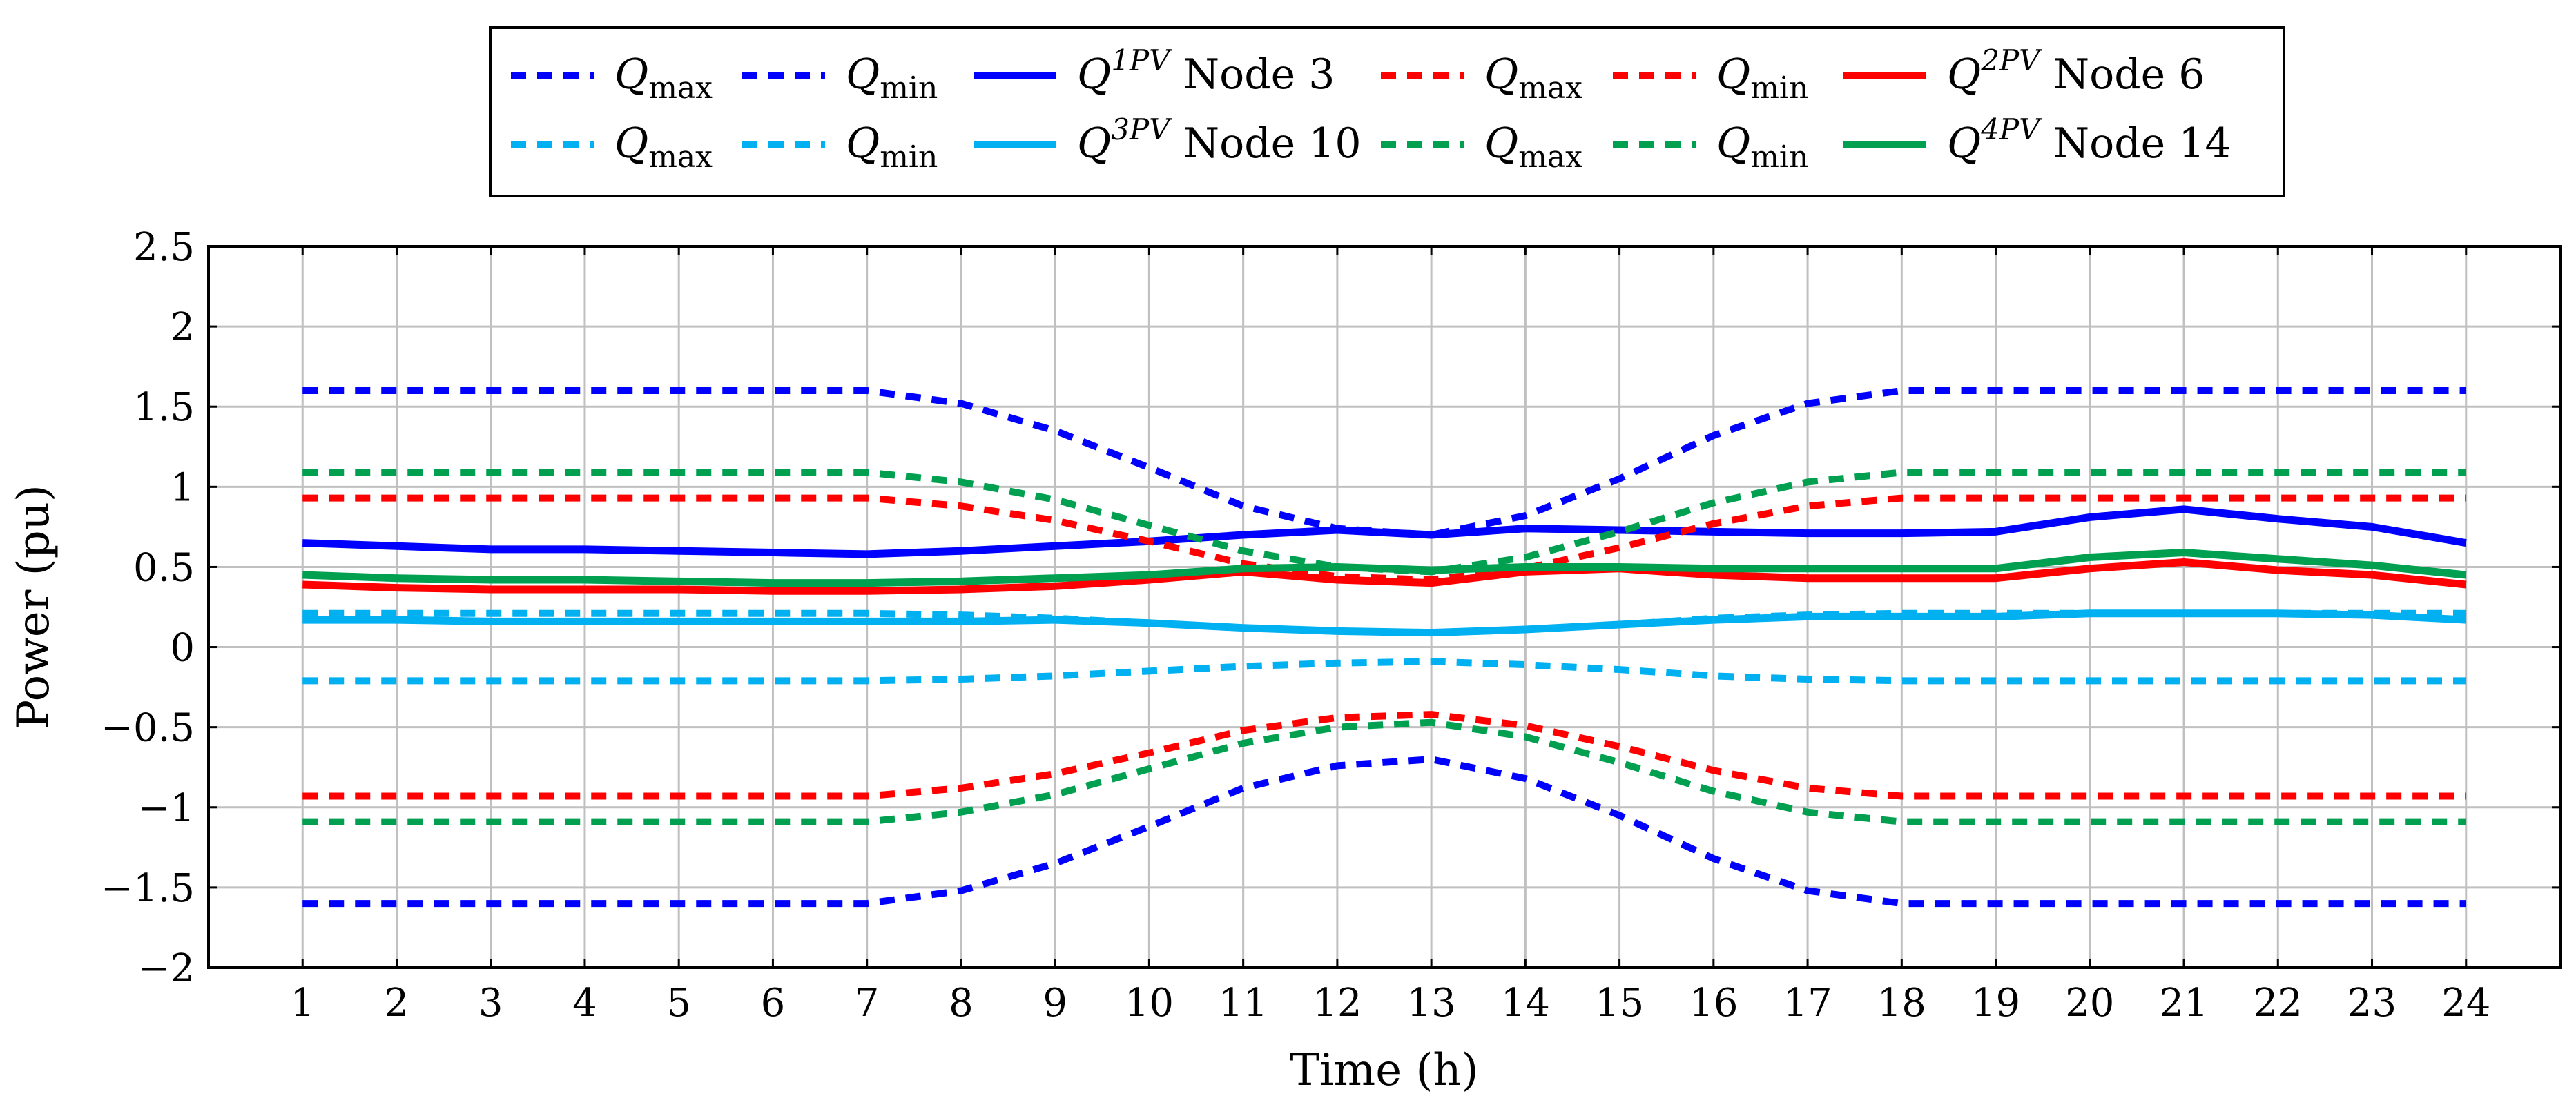 The image size is (2576, 1116). Describe the element at coordinates (584, 1004) in the screenshot. I see `x-tick-label: 4` at that location.